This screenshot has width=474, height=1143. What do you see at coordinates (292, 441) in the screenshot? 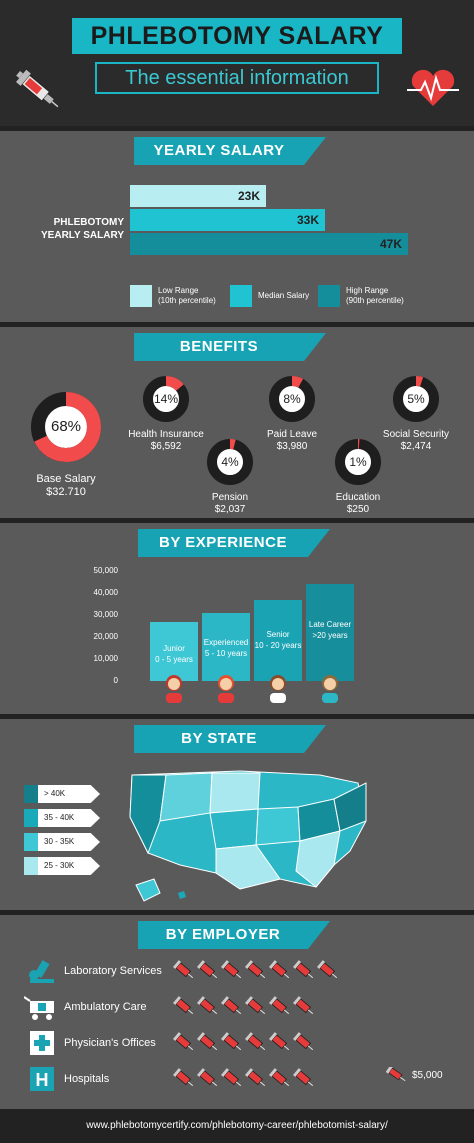
I see `benefit-label: Paid Leave $3,980` at bounding box center [292, 441].